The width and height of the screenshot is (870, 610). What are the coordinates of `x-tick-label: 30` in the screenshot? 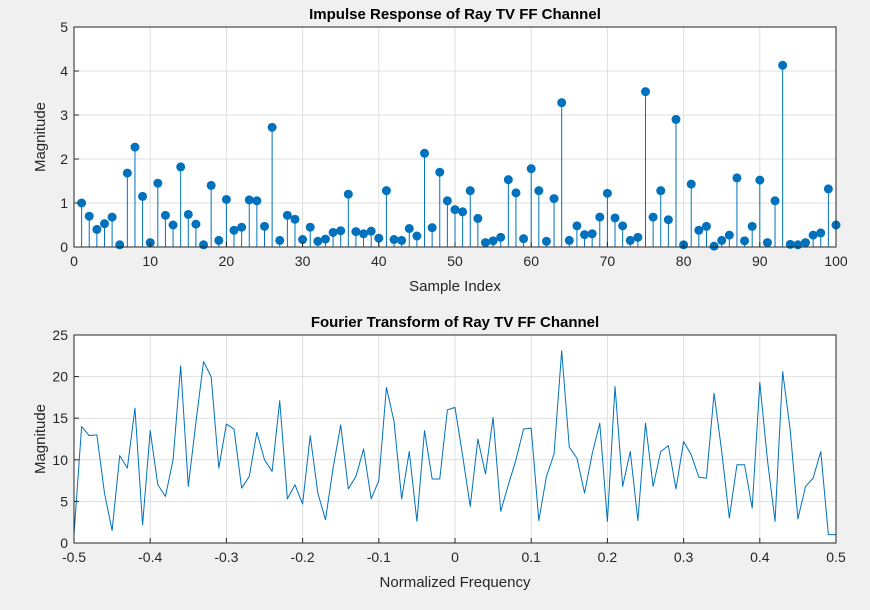 It's located at (303, 261).